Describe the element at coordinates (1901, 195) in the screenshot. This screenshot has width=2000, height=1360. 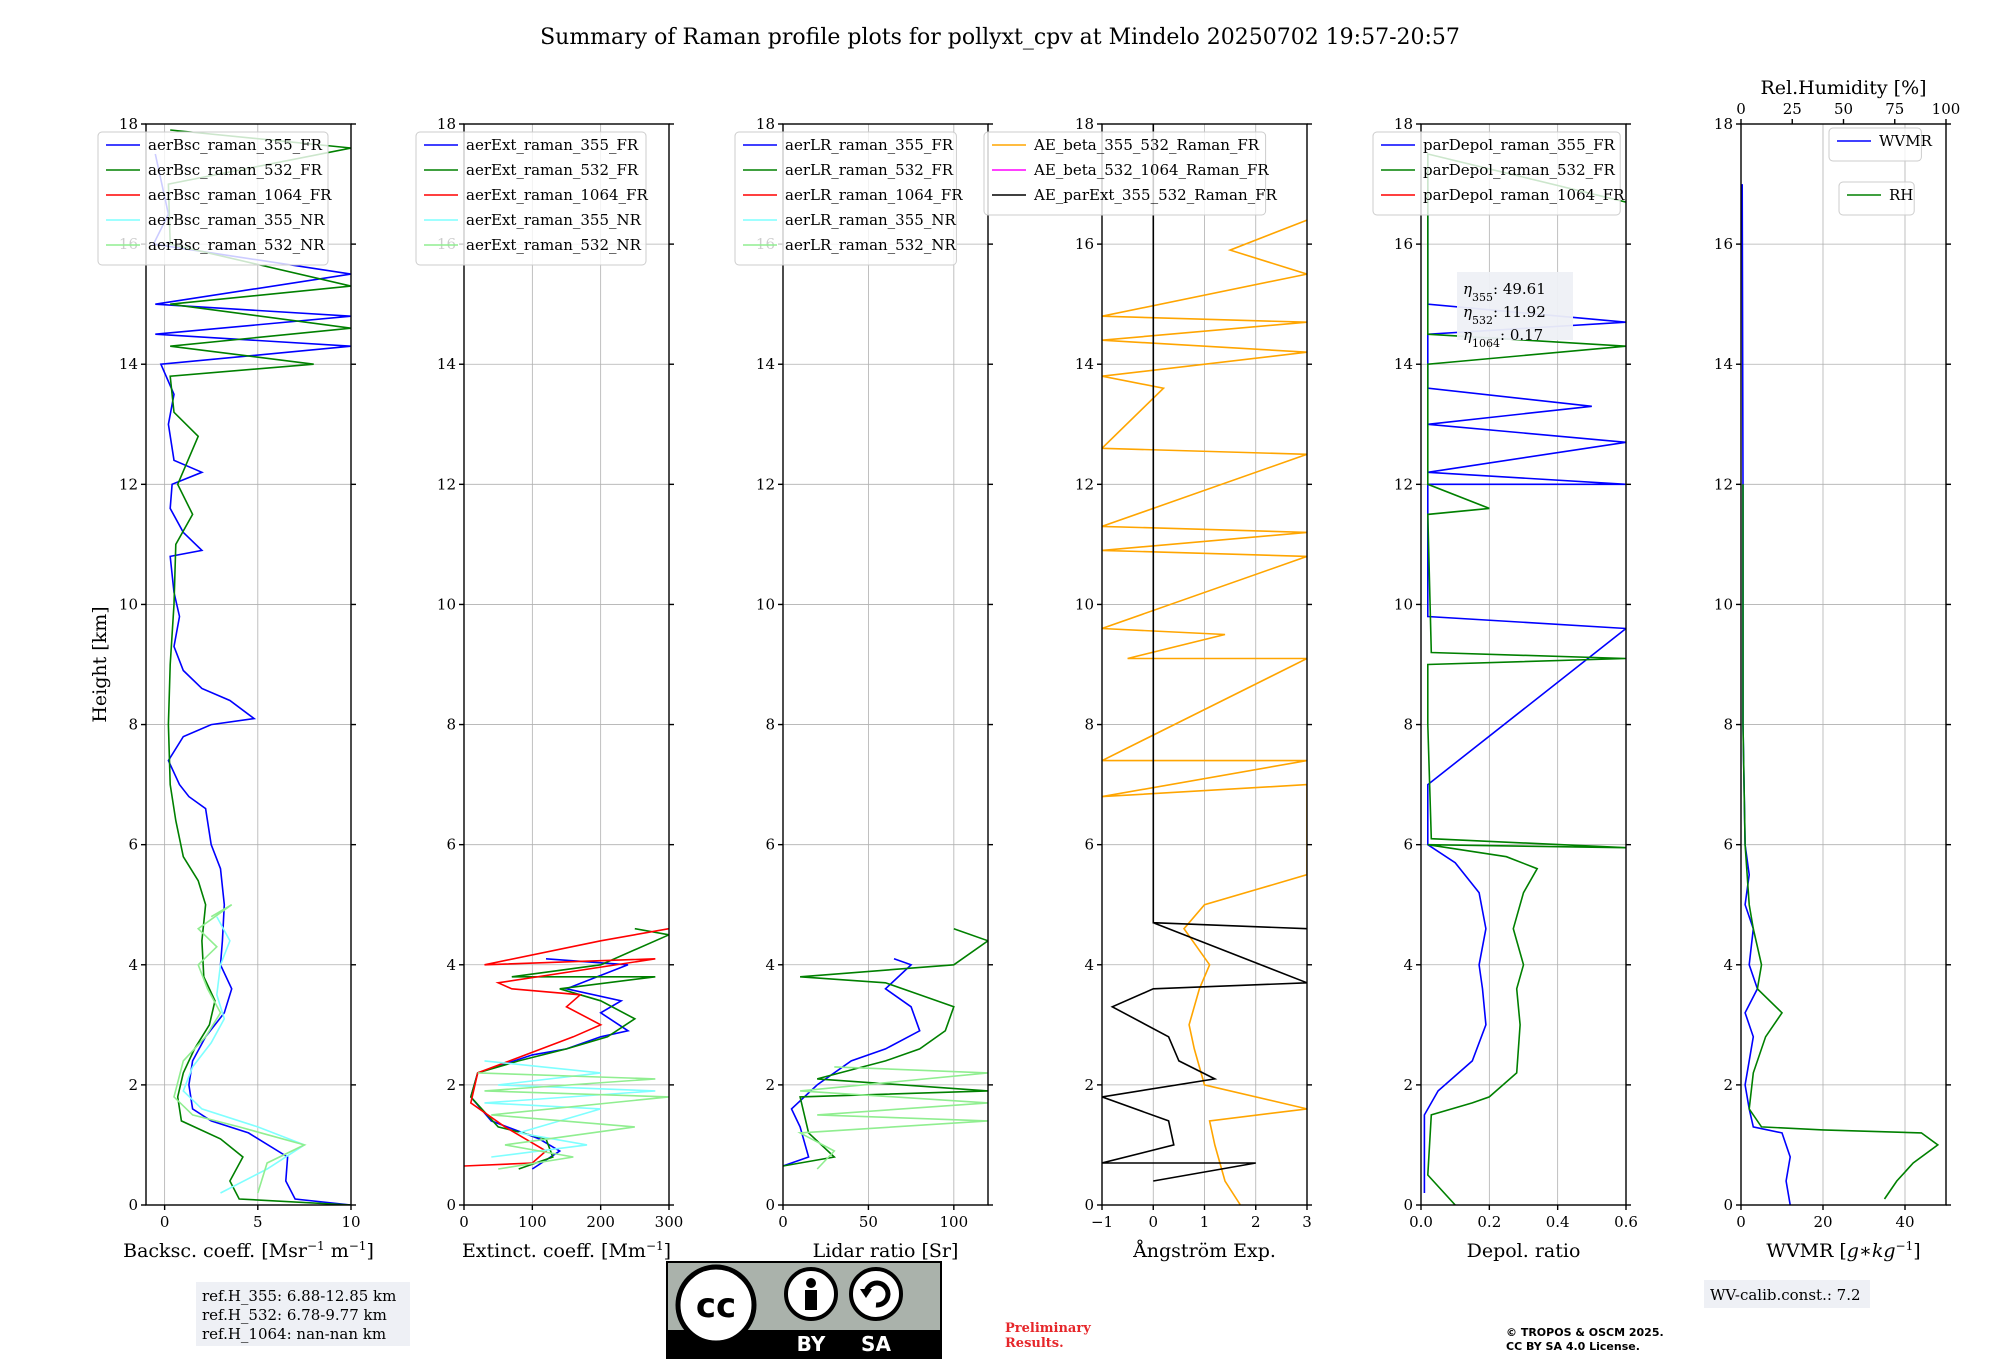
I see `legend-entry: RH` at that location.